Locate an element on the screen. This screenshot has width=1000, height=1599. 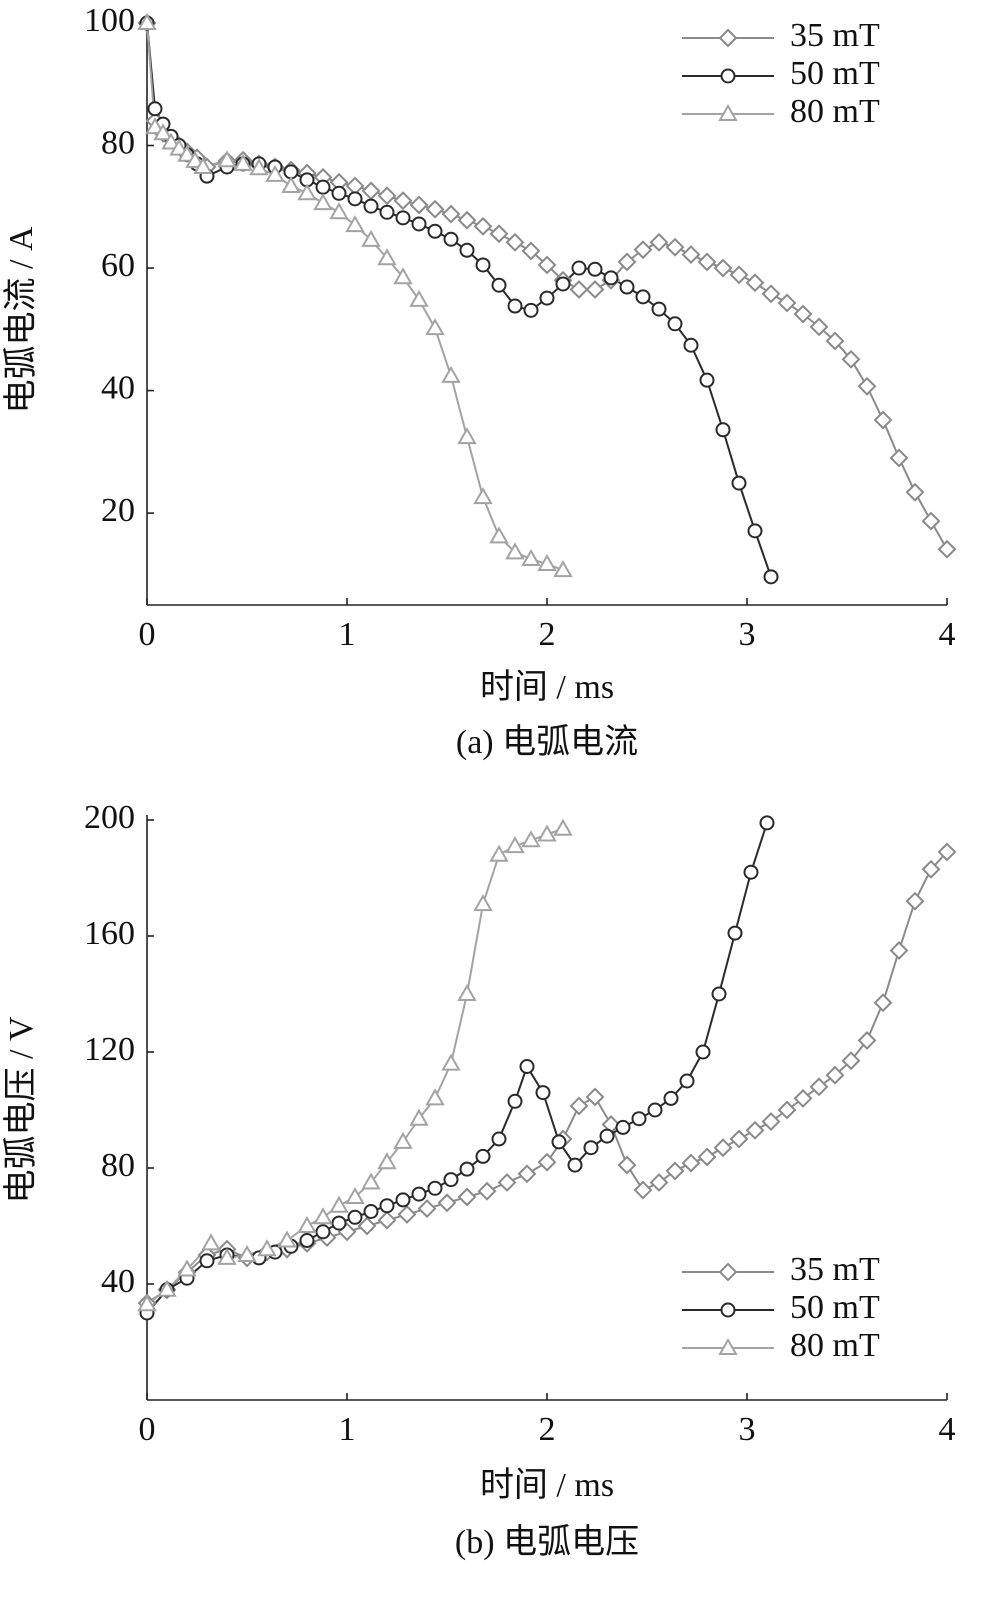
x-tick-label: 2 is located at coordinates (547, 634).